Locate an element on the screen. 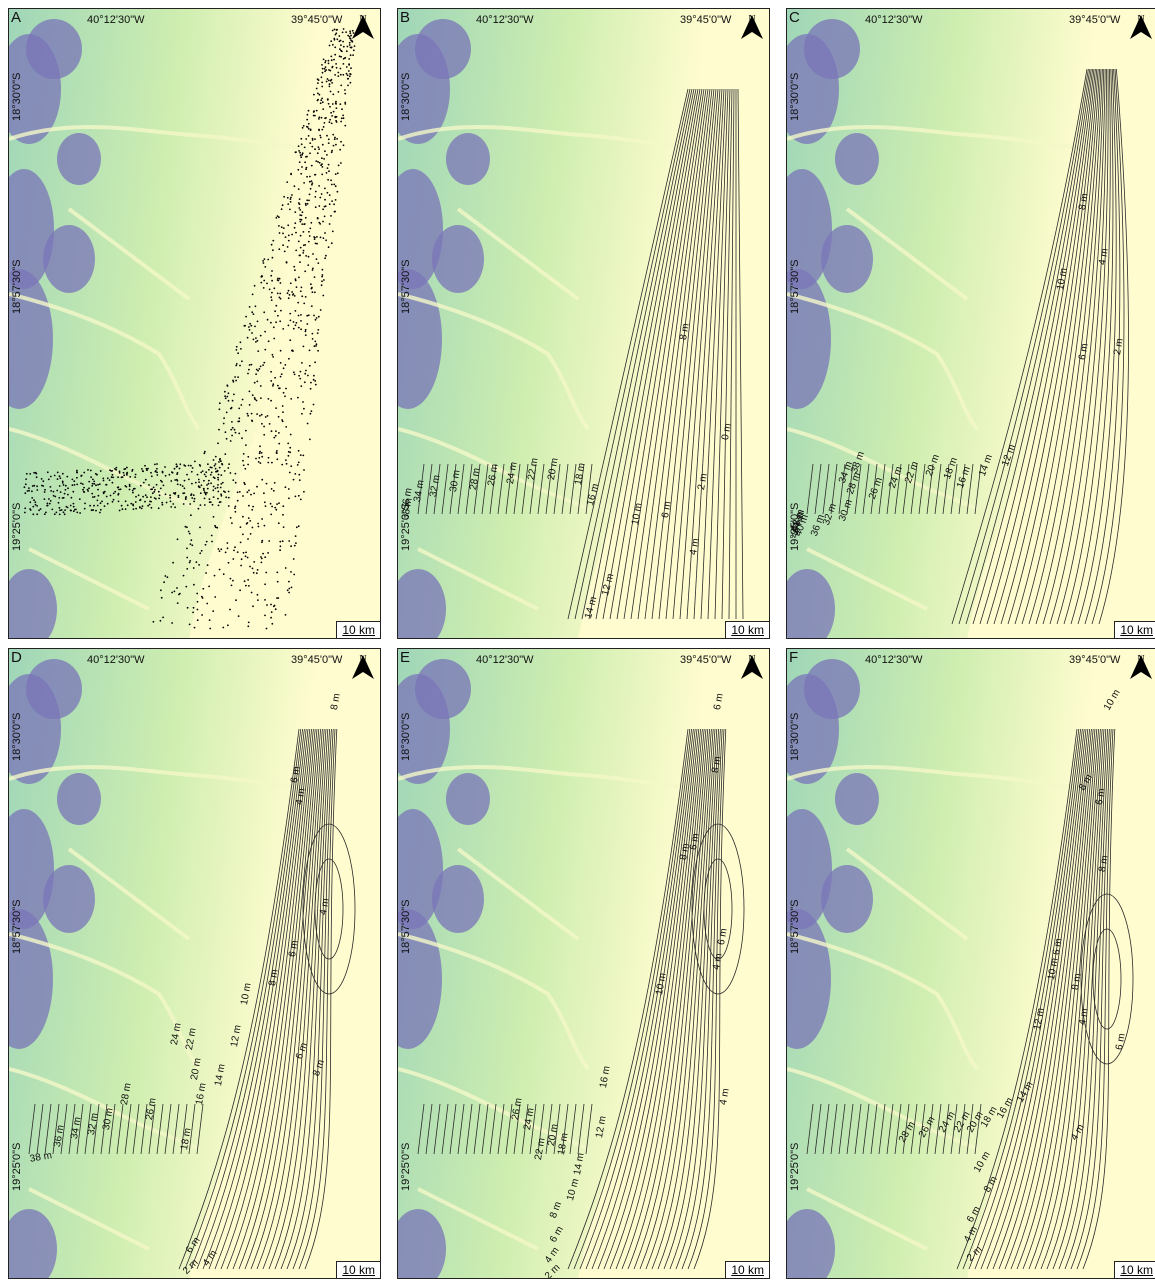  sample-points is located at coordinates (189, 329).